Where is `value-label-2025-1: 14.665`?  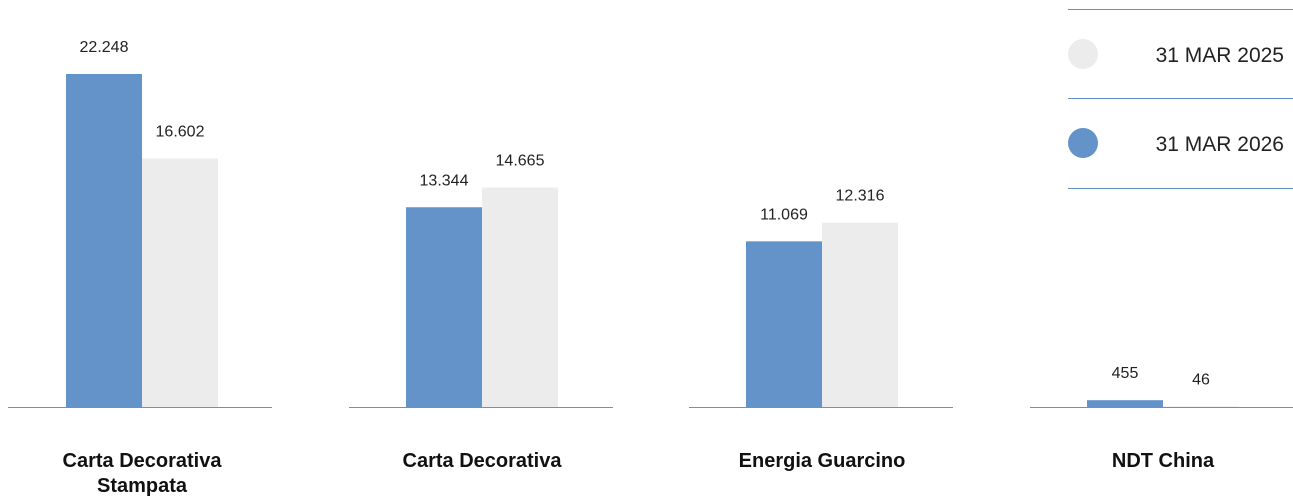 value-label-2025-1: 14.665 is located at coordinates (520, 160).